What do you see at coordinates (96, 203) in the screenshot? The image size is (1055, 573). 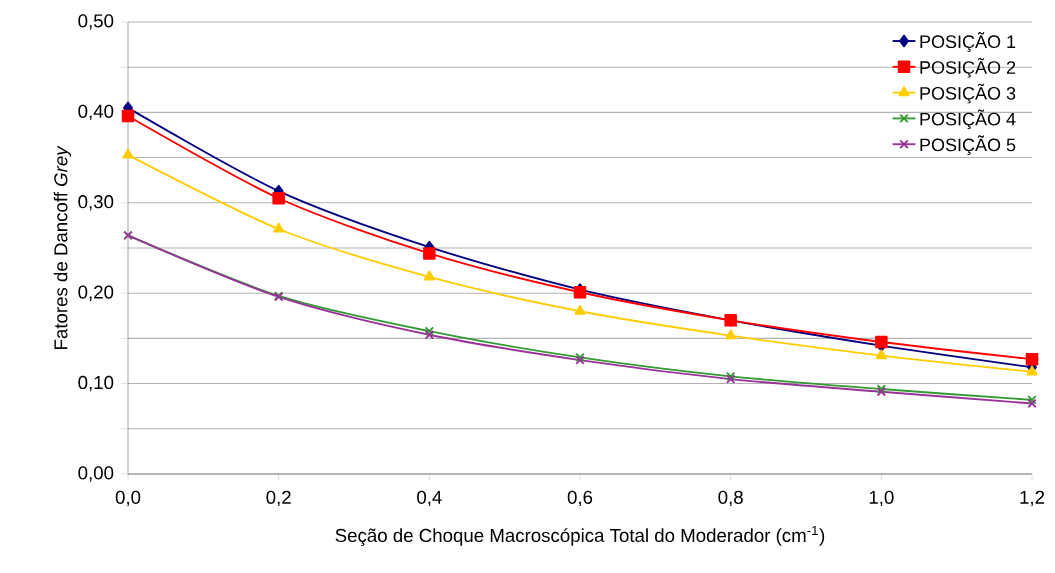 I see `y-tick-label: 0,30` at bounding box center [96, 203].